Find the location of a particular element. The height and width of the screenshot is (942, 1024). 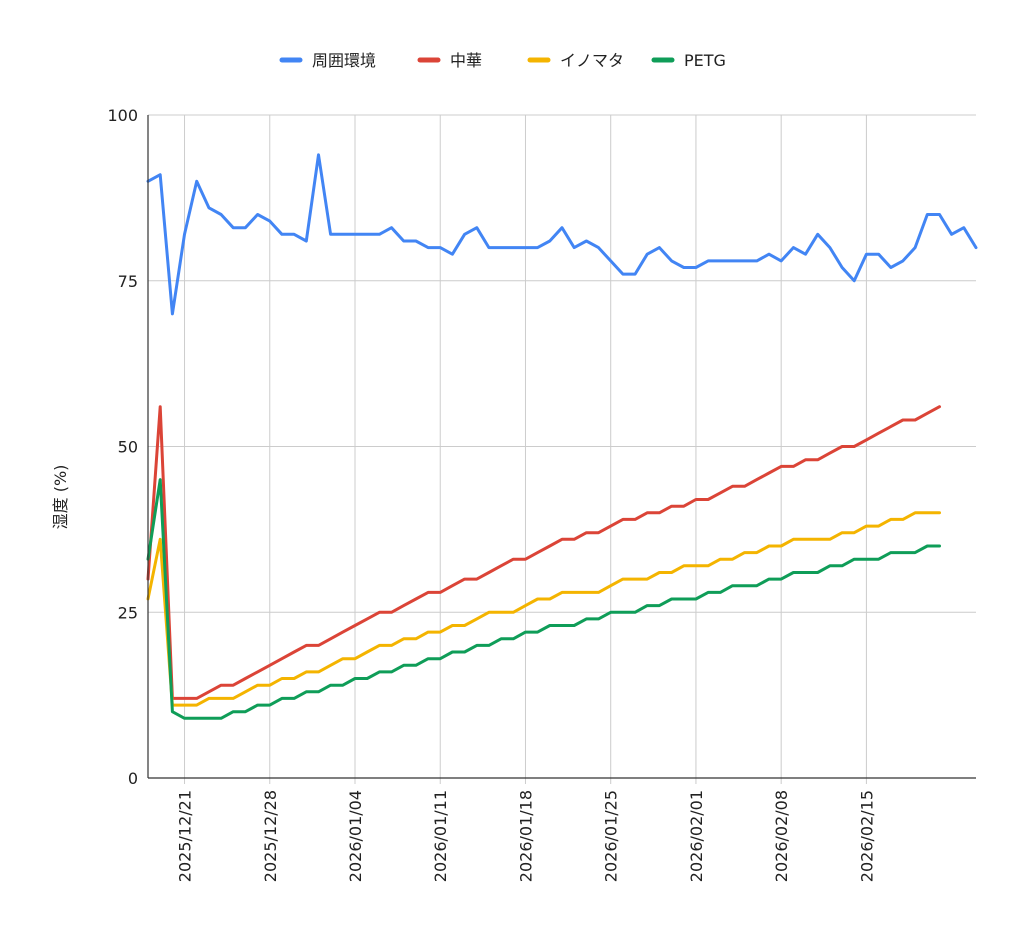

y-axis-title: 湿度 (%) is located at coordinates (60, 497).